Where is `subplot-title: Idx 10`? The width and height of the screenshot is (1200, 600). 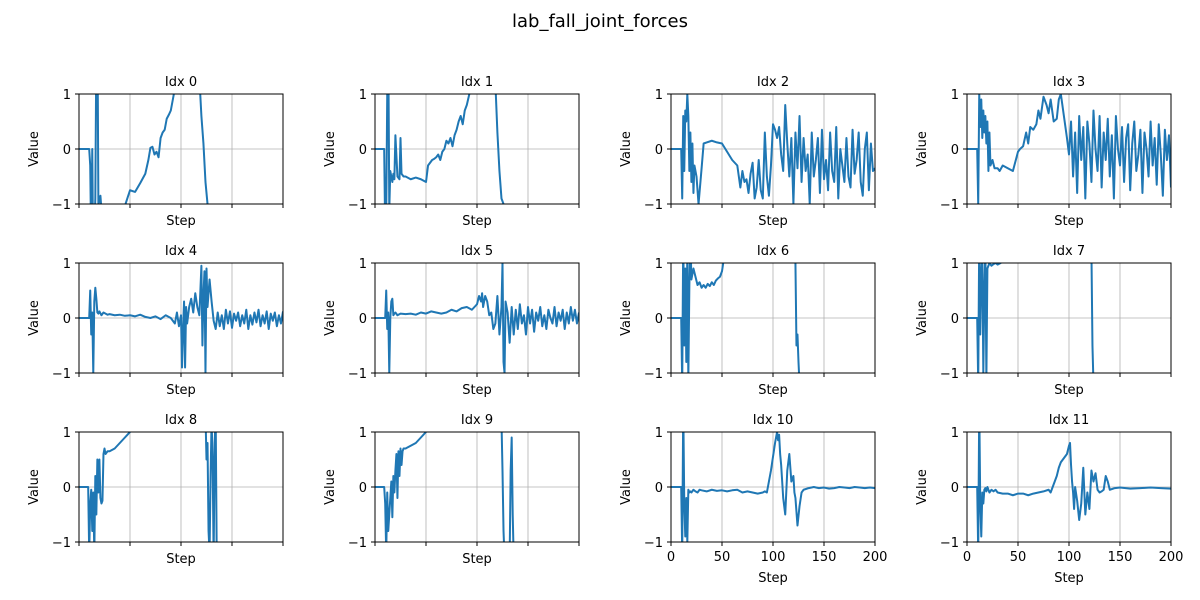
subplot-title: Idx 10 is located at coordinates (773, 420).